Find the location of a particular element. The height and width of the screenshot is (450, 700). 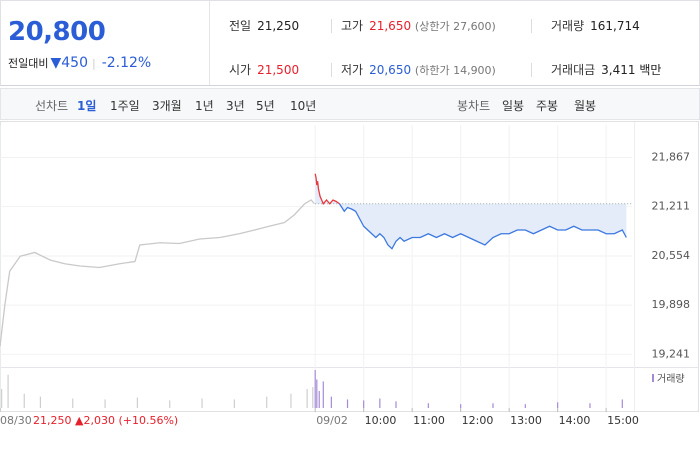

x-tick-label: 14:00 is located at coordinates (575, 420).